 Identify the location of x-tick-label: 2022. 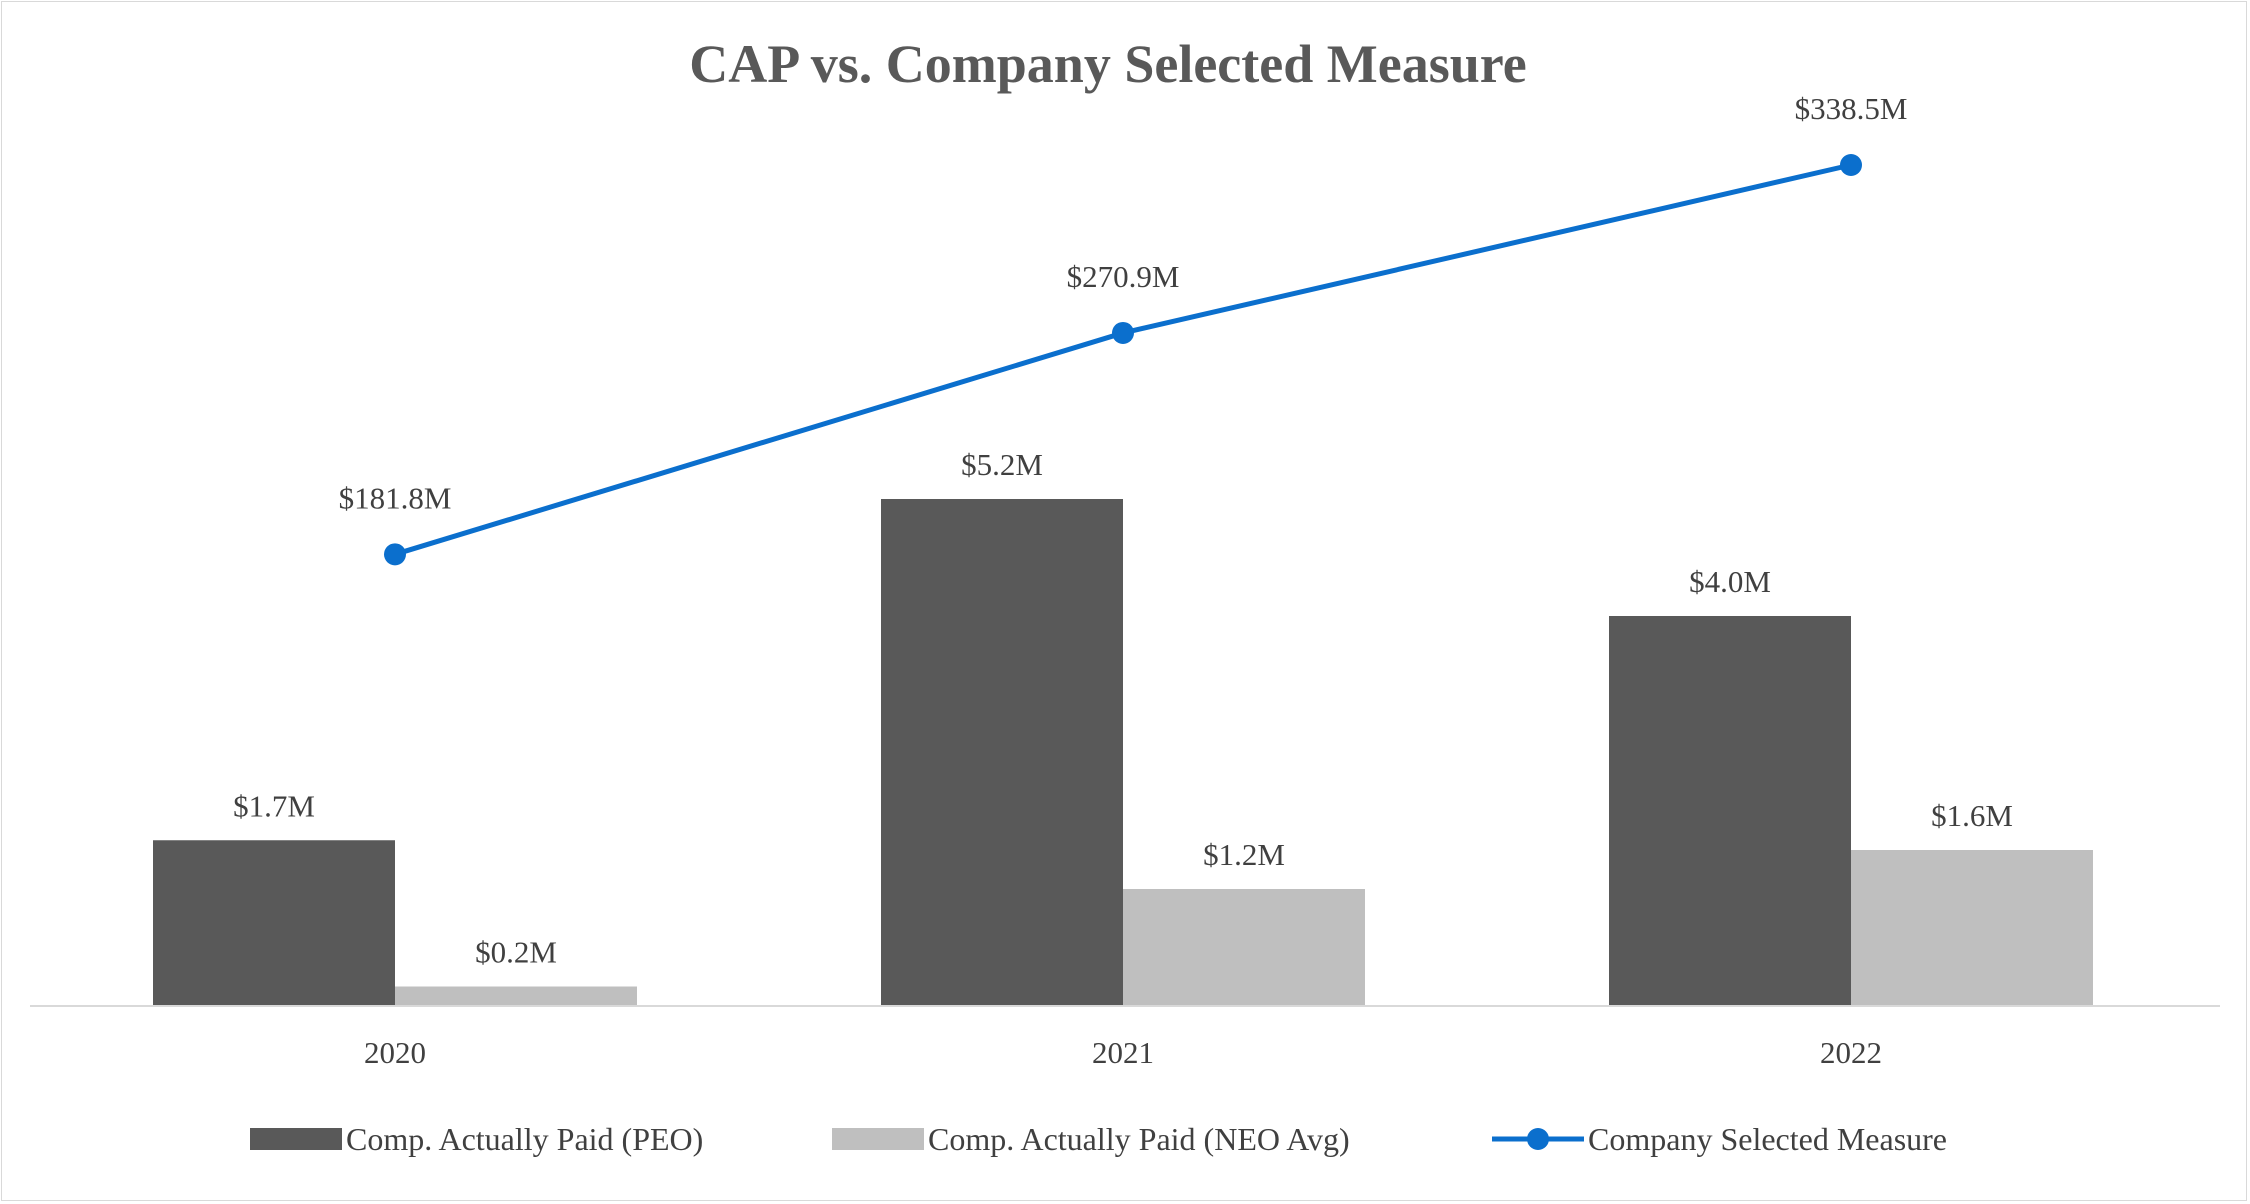
(1851, 1052).